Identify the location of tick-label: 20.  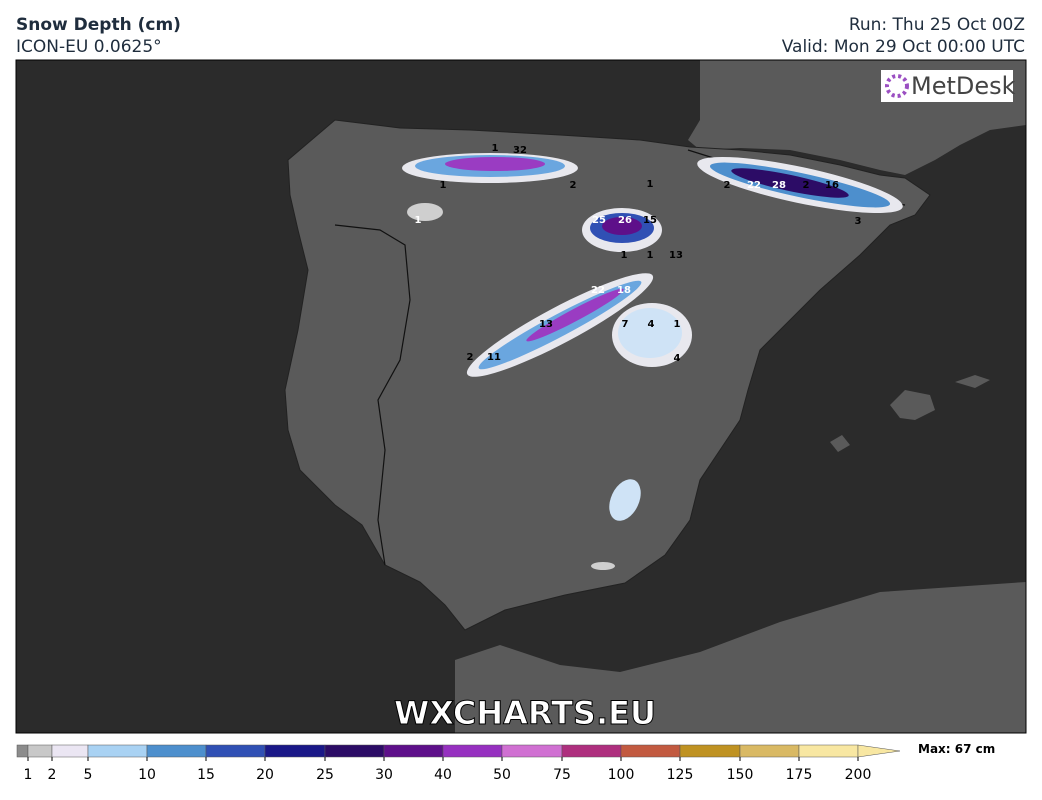
(265, 775).